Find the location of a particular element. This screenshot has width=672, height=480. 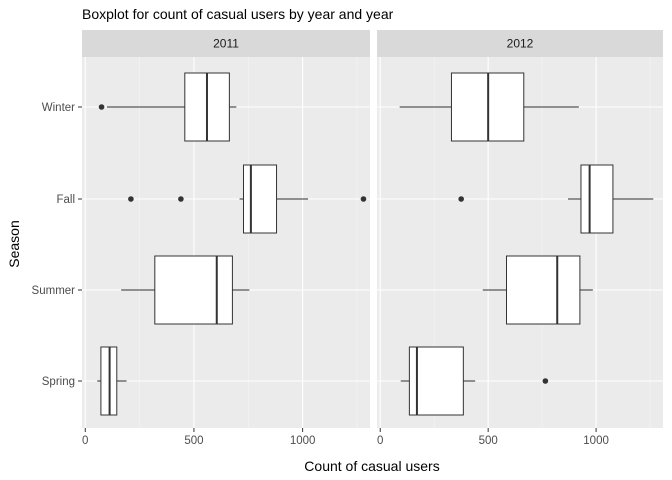

y-tick-label: Spring is located at coordinates (58, 382).